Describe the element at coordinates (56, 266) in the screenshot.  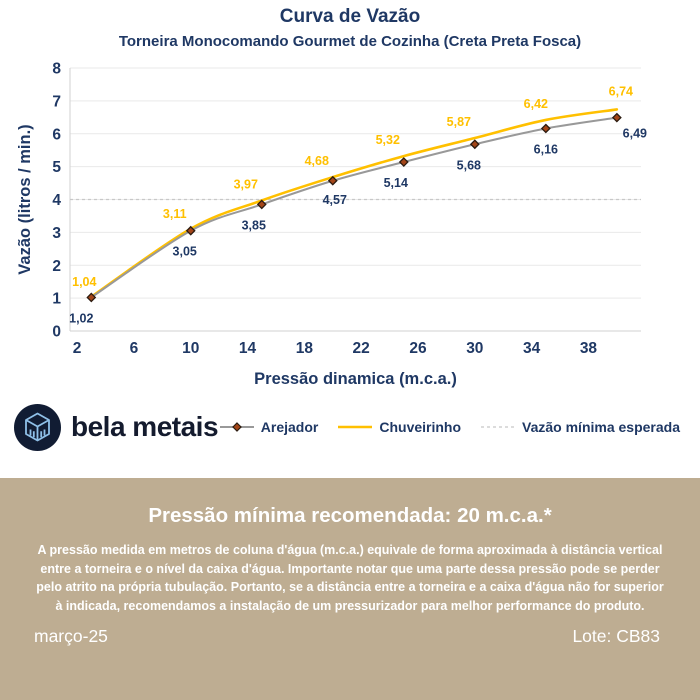
I see `y-tick-label: 2` at that location.